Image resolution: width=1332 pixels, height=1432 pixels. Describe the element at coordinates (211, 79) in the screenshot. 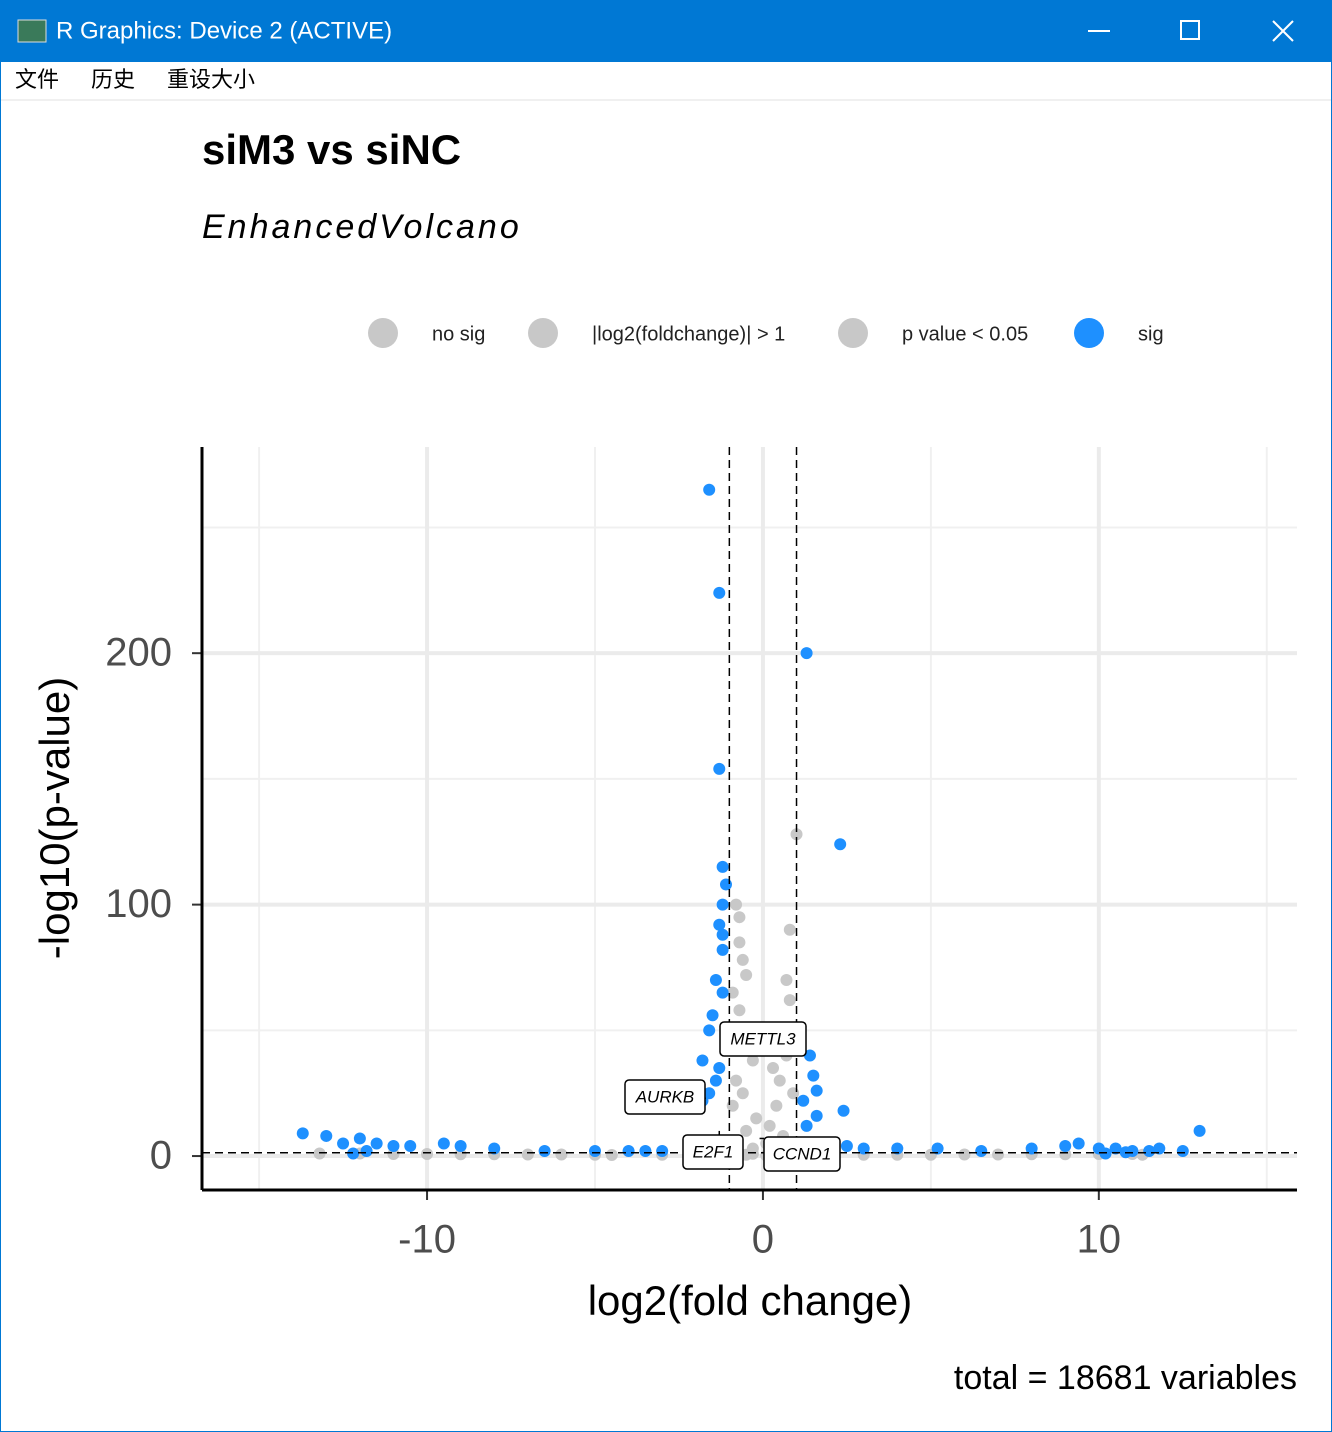

I see `menu-item: 重设大小` at that location.